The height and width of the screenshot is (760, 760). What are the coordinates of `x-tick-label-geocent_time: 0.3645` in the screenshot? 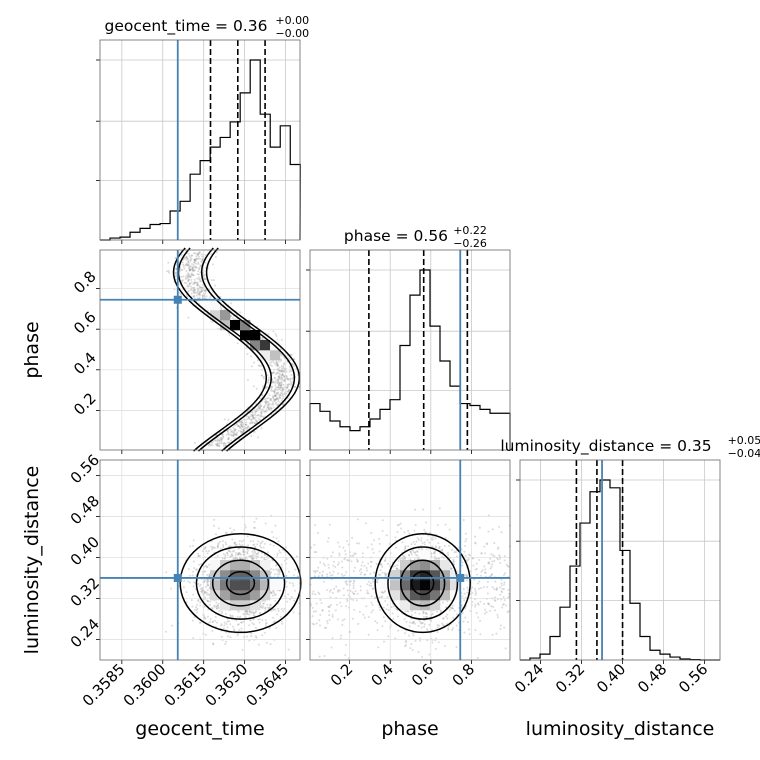 It's located at (268, 685).